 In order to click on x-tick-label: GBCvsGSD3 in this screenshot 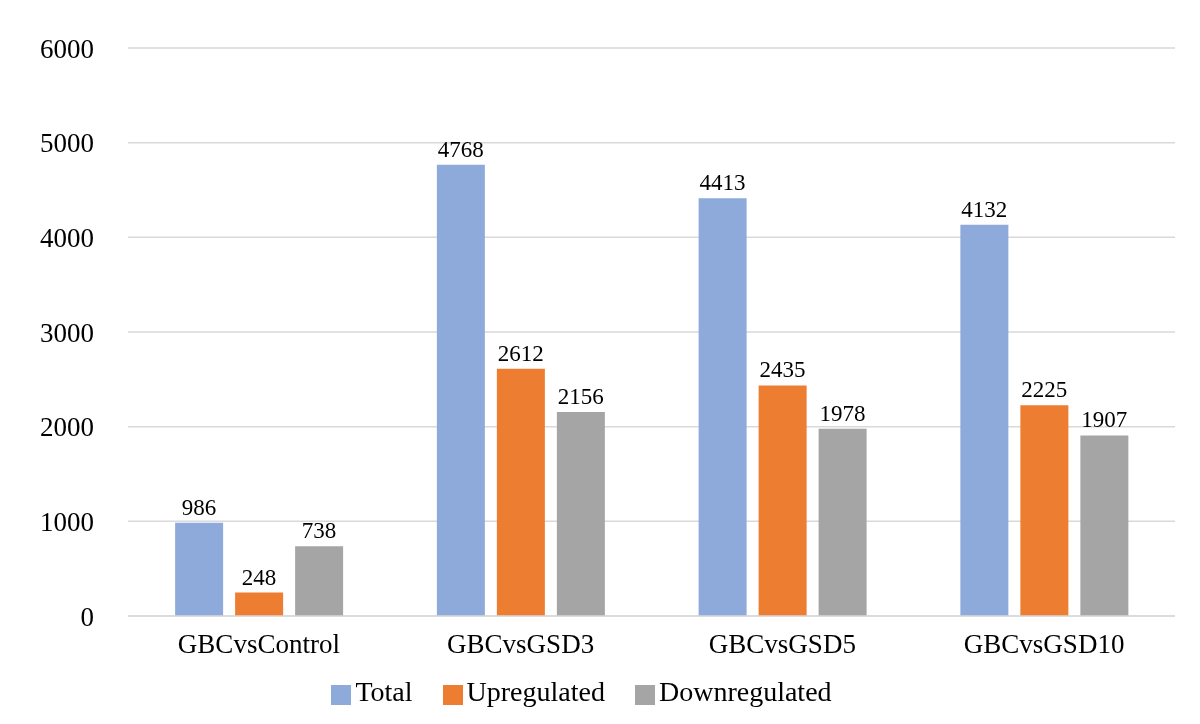, I will do `click(521, 644)`.